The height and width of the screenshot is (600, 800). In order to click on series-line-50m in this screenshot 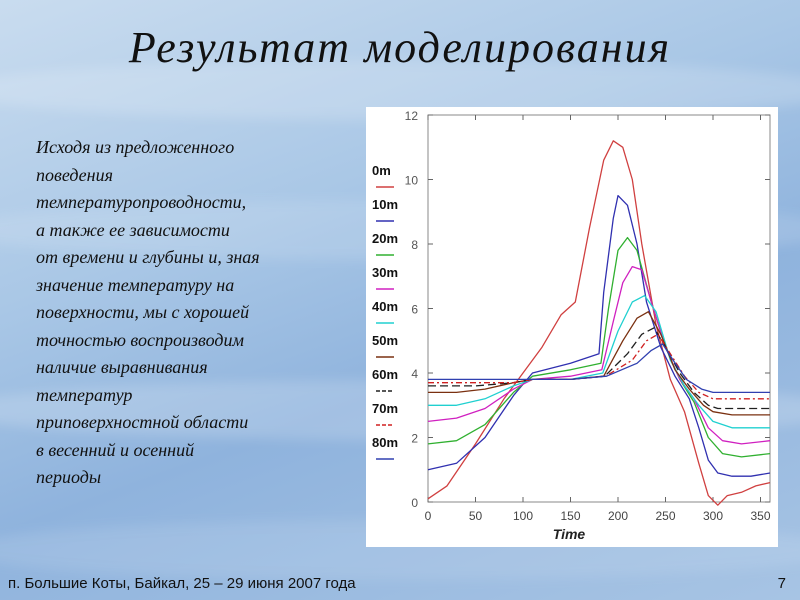, I will do `click(599, 363)`.